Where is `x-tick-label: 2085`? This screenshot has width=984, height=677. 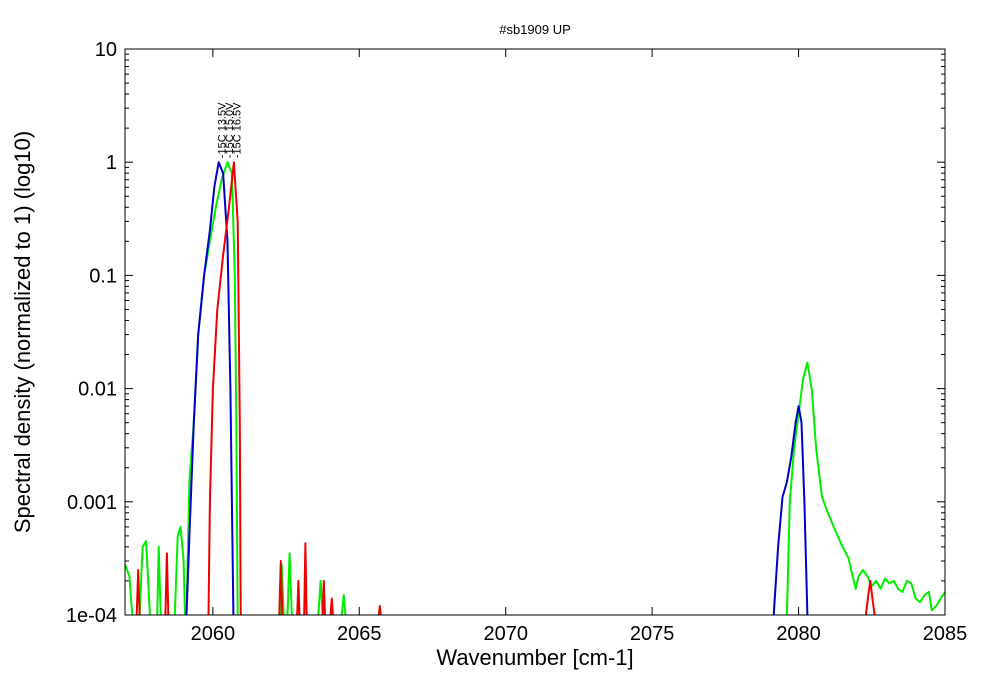
x-tick-label: 2085 is located at coordinates (945, 634).